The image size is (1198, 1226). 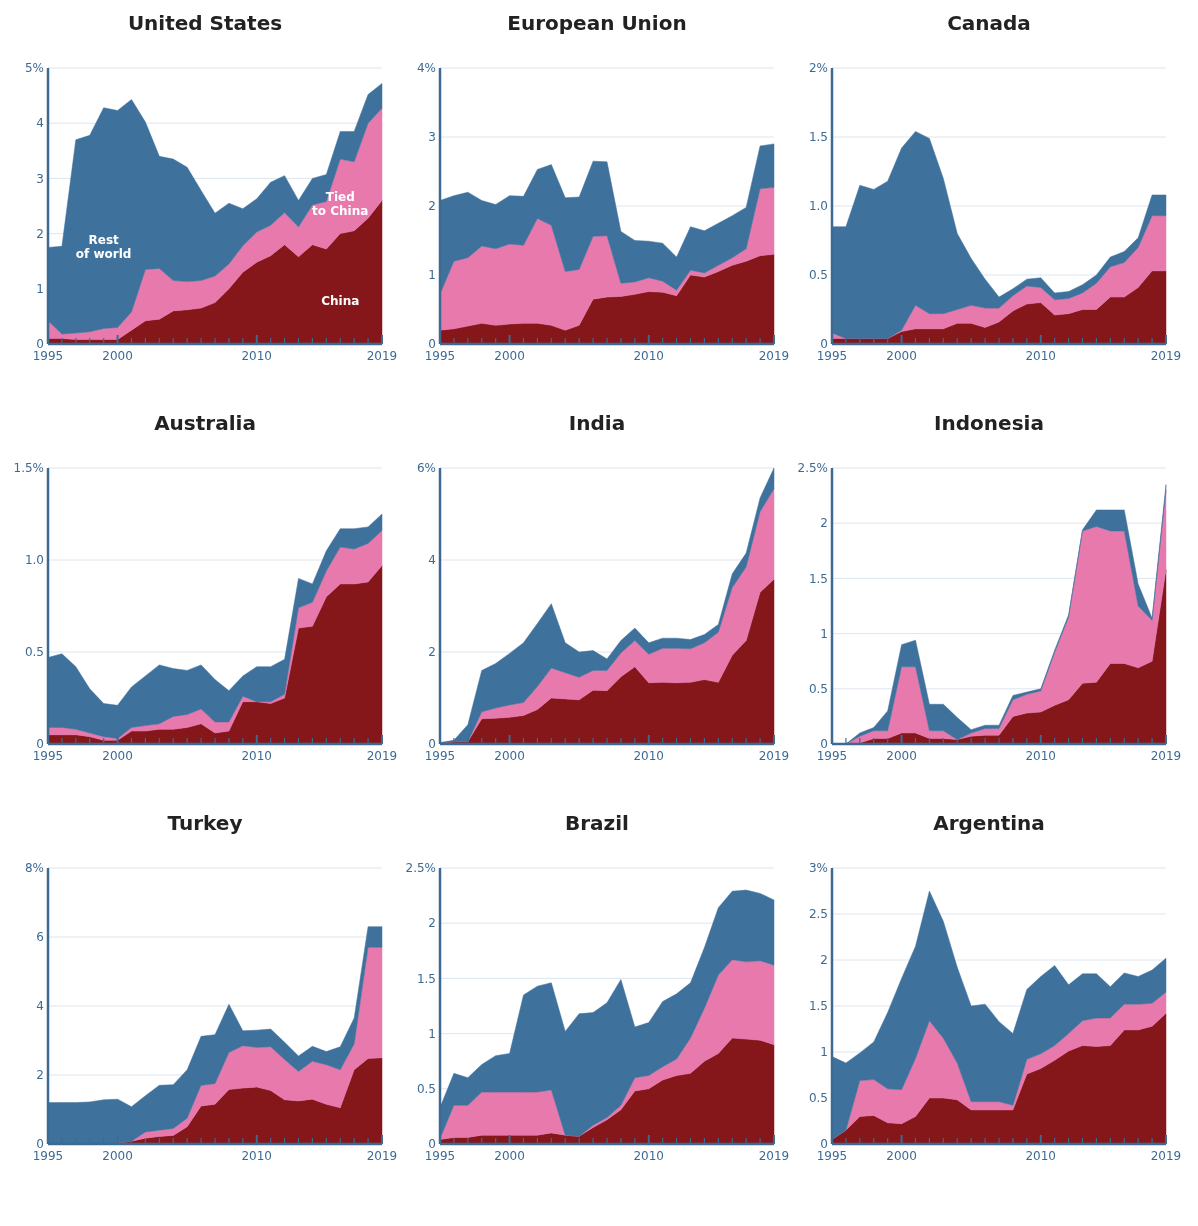 I want to click on y-tick-label: 2%, so click(x=818, y=68).